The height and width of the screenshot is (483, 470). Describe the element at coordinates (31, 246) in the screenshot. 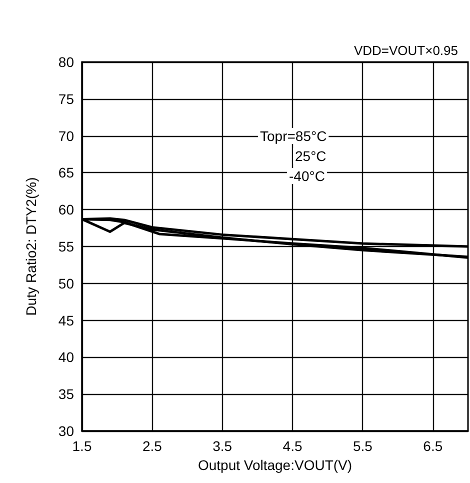

I see `y-axis-title: Duty Ratio2: DTY2(%)` at that location.